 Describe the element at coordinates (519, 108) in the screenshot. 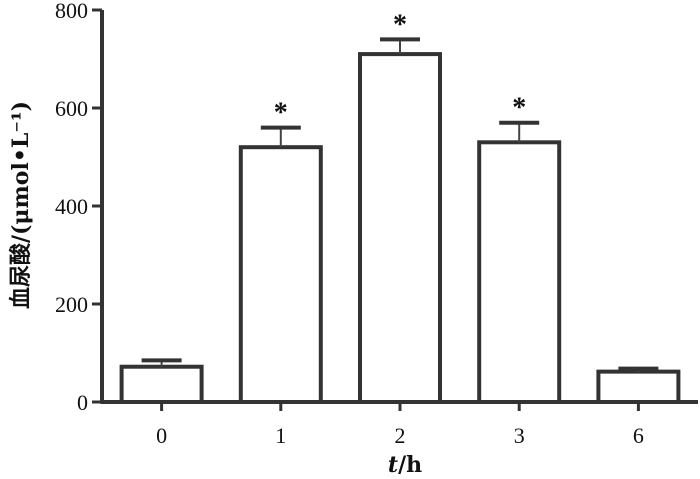

I see `significance-marker-3: *` at that location.